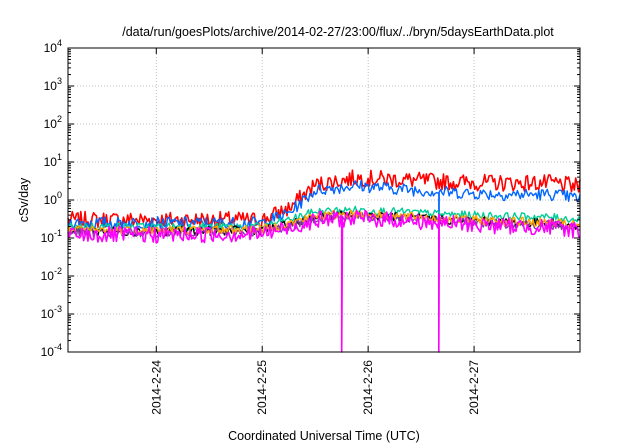  I want to click on y-tick-label: 10⁰, so click(53, 198).